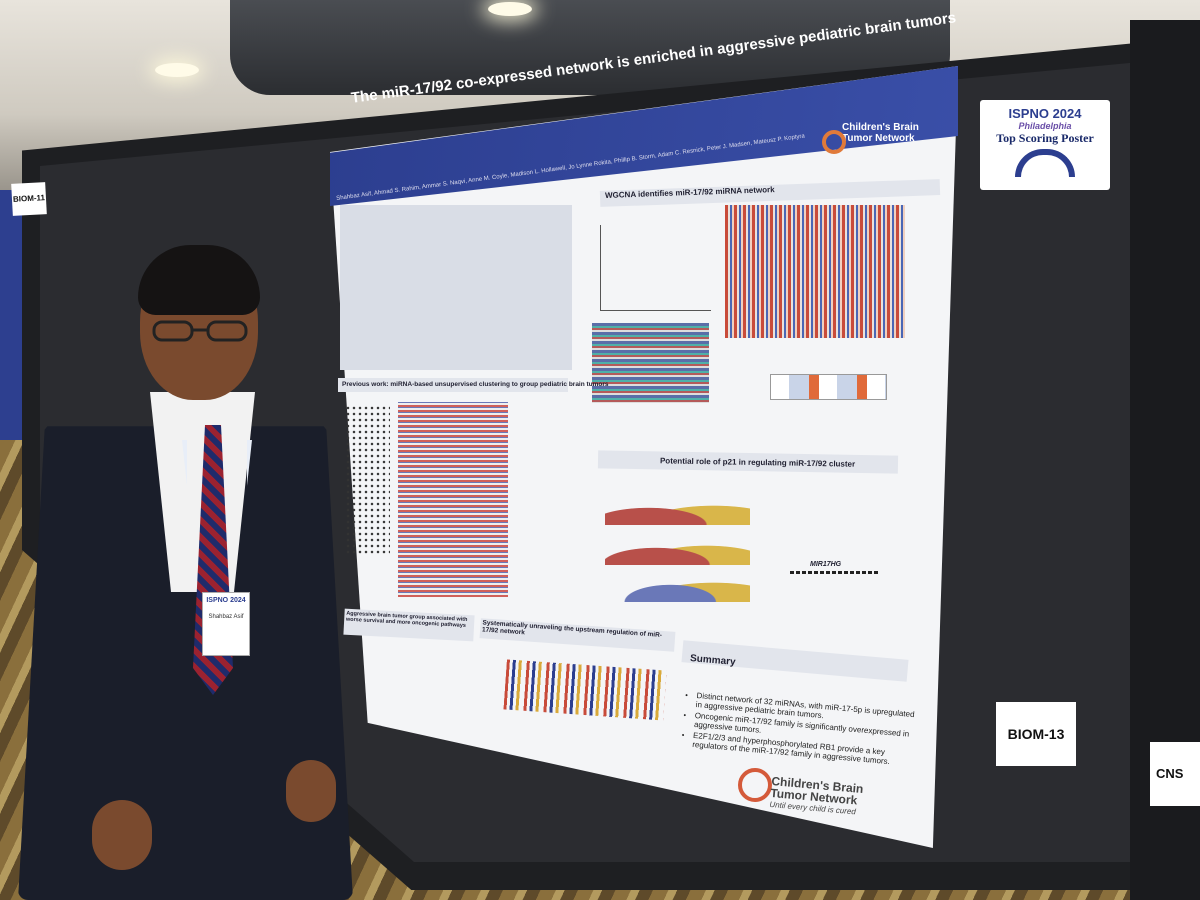 This screenshot has height=900, width=1200. I want to click on award-event: ISPNO 2024, so click(1045, 113).